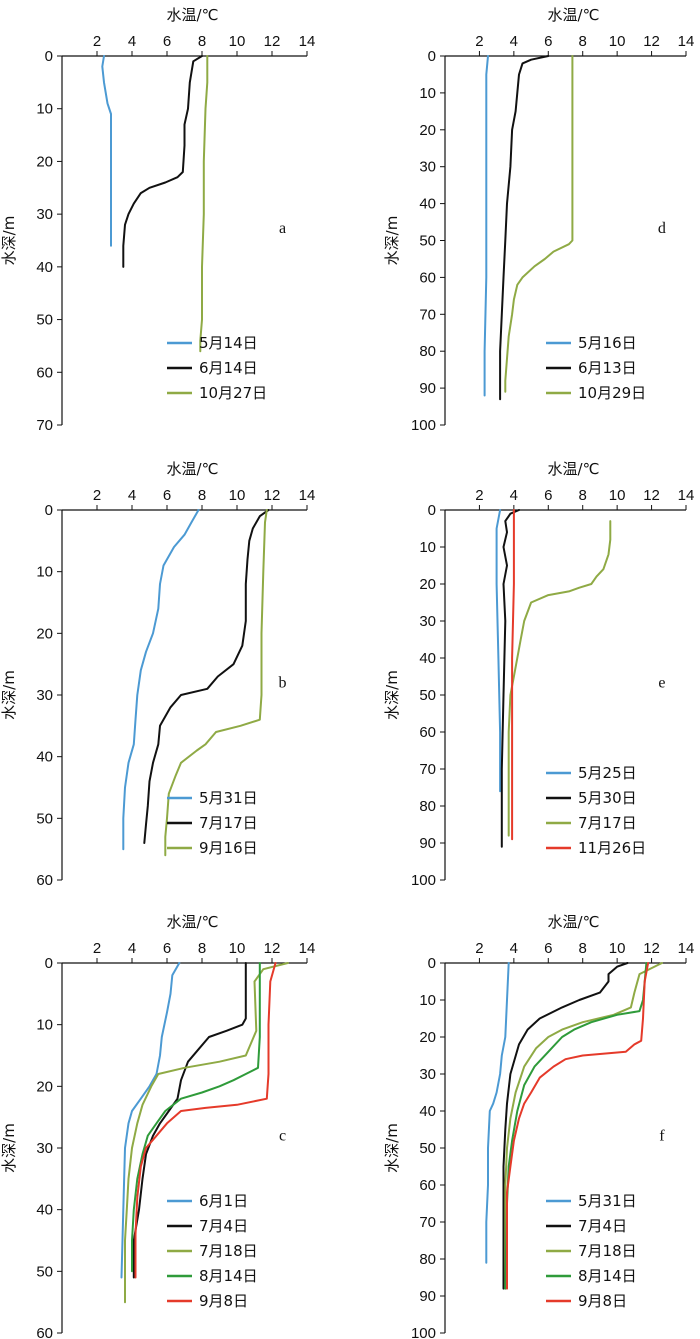 The width and height of the screenshot is (700, 1339). Describe the element at coordinates (607, 773) in the screenshot. I see `legend-label: 5月25日` at that location.